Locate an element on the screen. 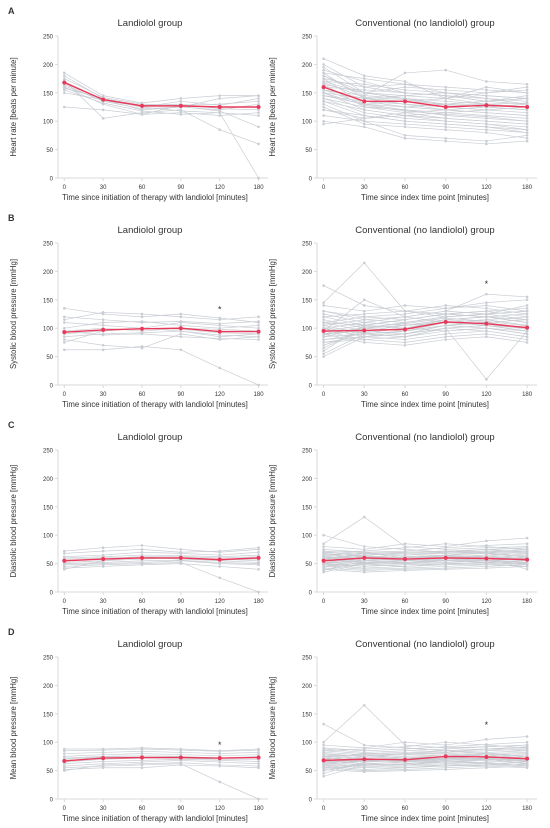 This screenshot has height=828, width=550. x-axis-label: Time since index time point [minutes] is located at coordinates (425, 197).